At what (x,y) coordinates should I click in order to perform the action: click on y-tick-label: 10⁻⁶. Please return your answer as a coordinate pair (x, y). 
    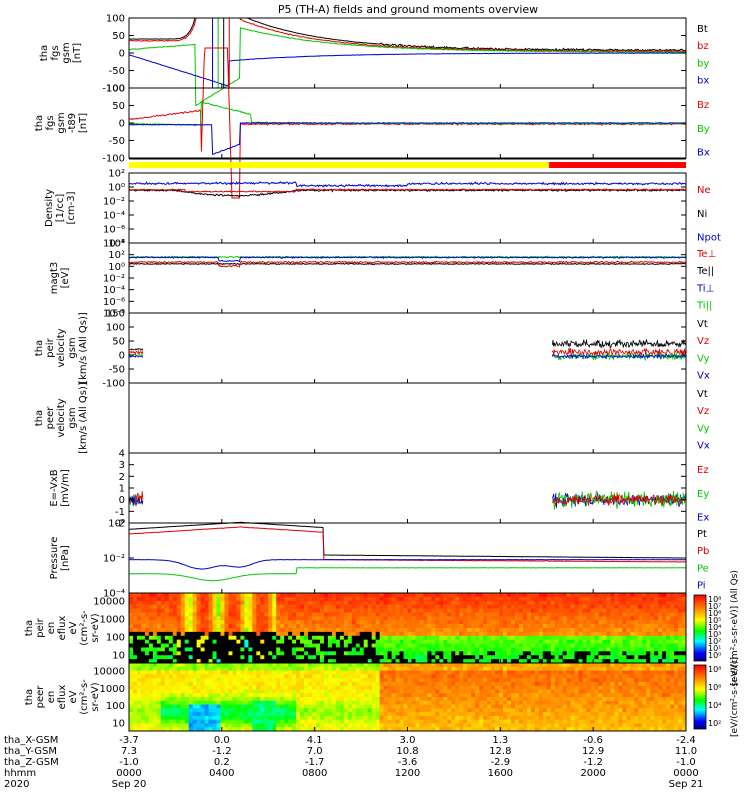
    Looking at the image, I should click on (114, 302).